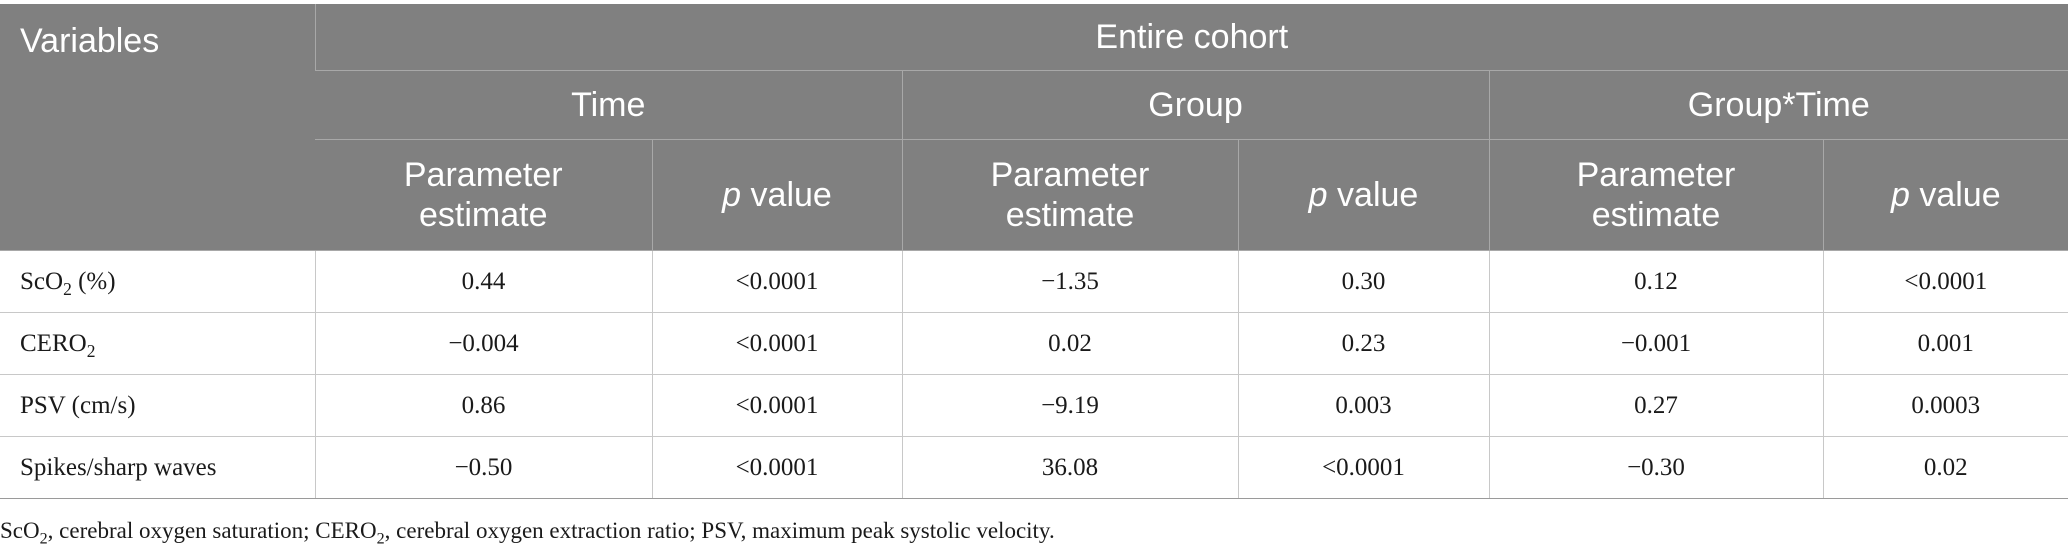 The image size is (2068, 552). What do you see at coordinates (42, 281) in the screenshot?
I see `variable-name: ScO` at bounding box center [42, 281].